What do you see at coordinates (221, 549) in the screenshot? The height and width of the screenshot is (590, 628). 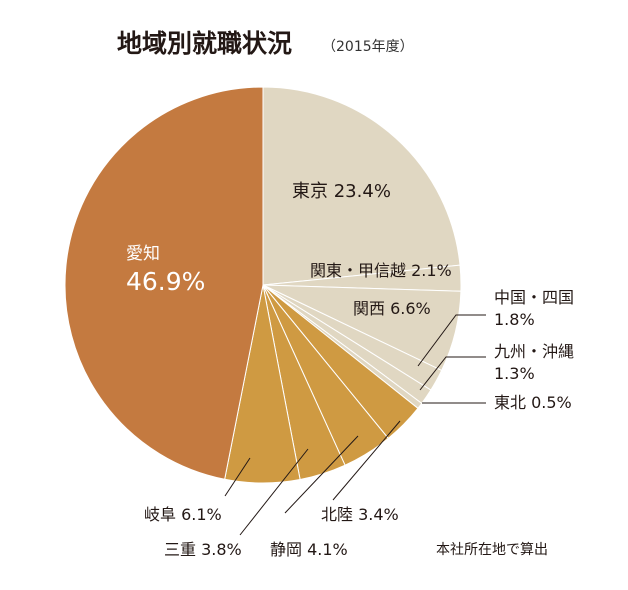 I see `label-value: 3.8%` at bounding box center [221, 549].